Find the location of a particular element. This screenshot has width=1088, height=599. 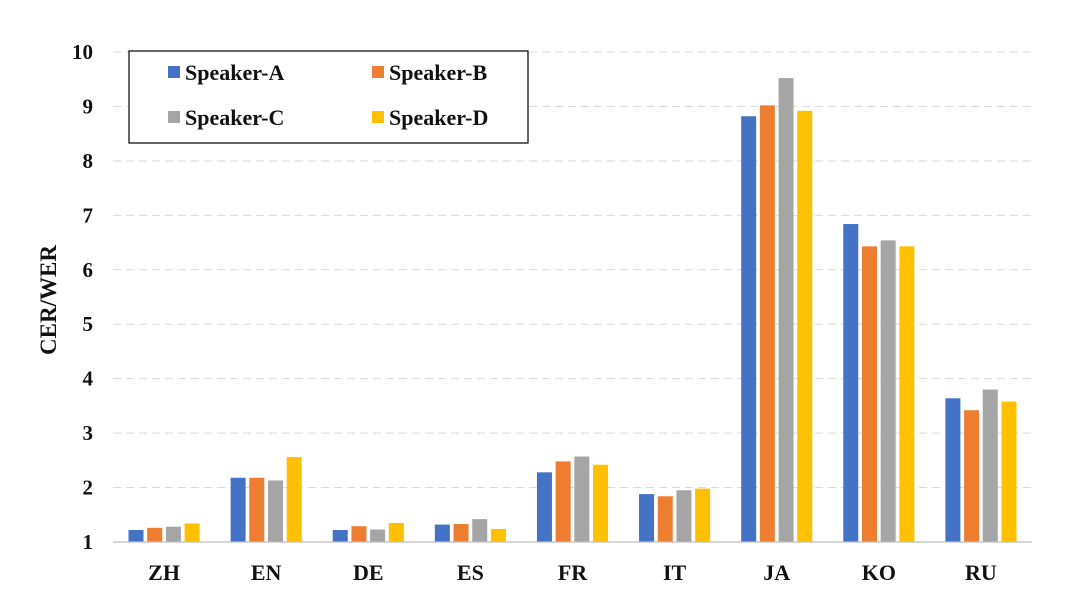

x-category-label: FR is located at coordinates (573, 572).